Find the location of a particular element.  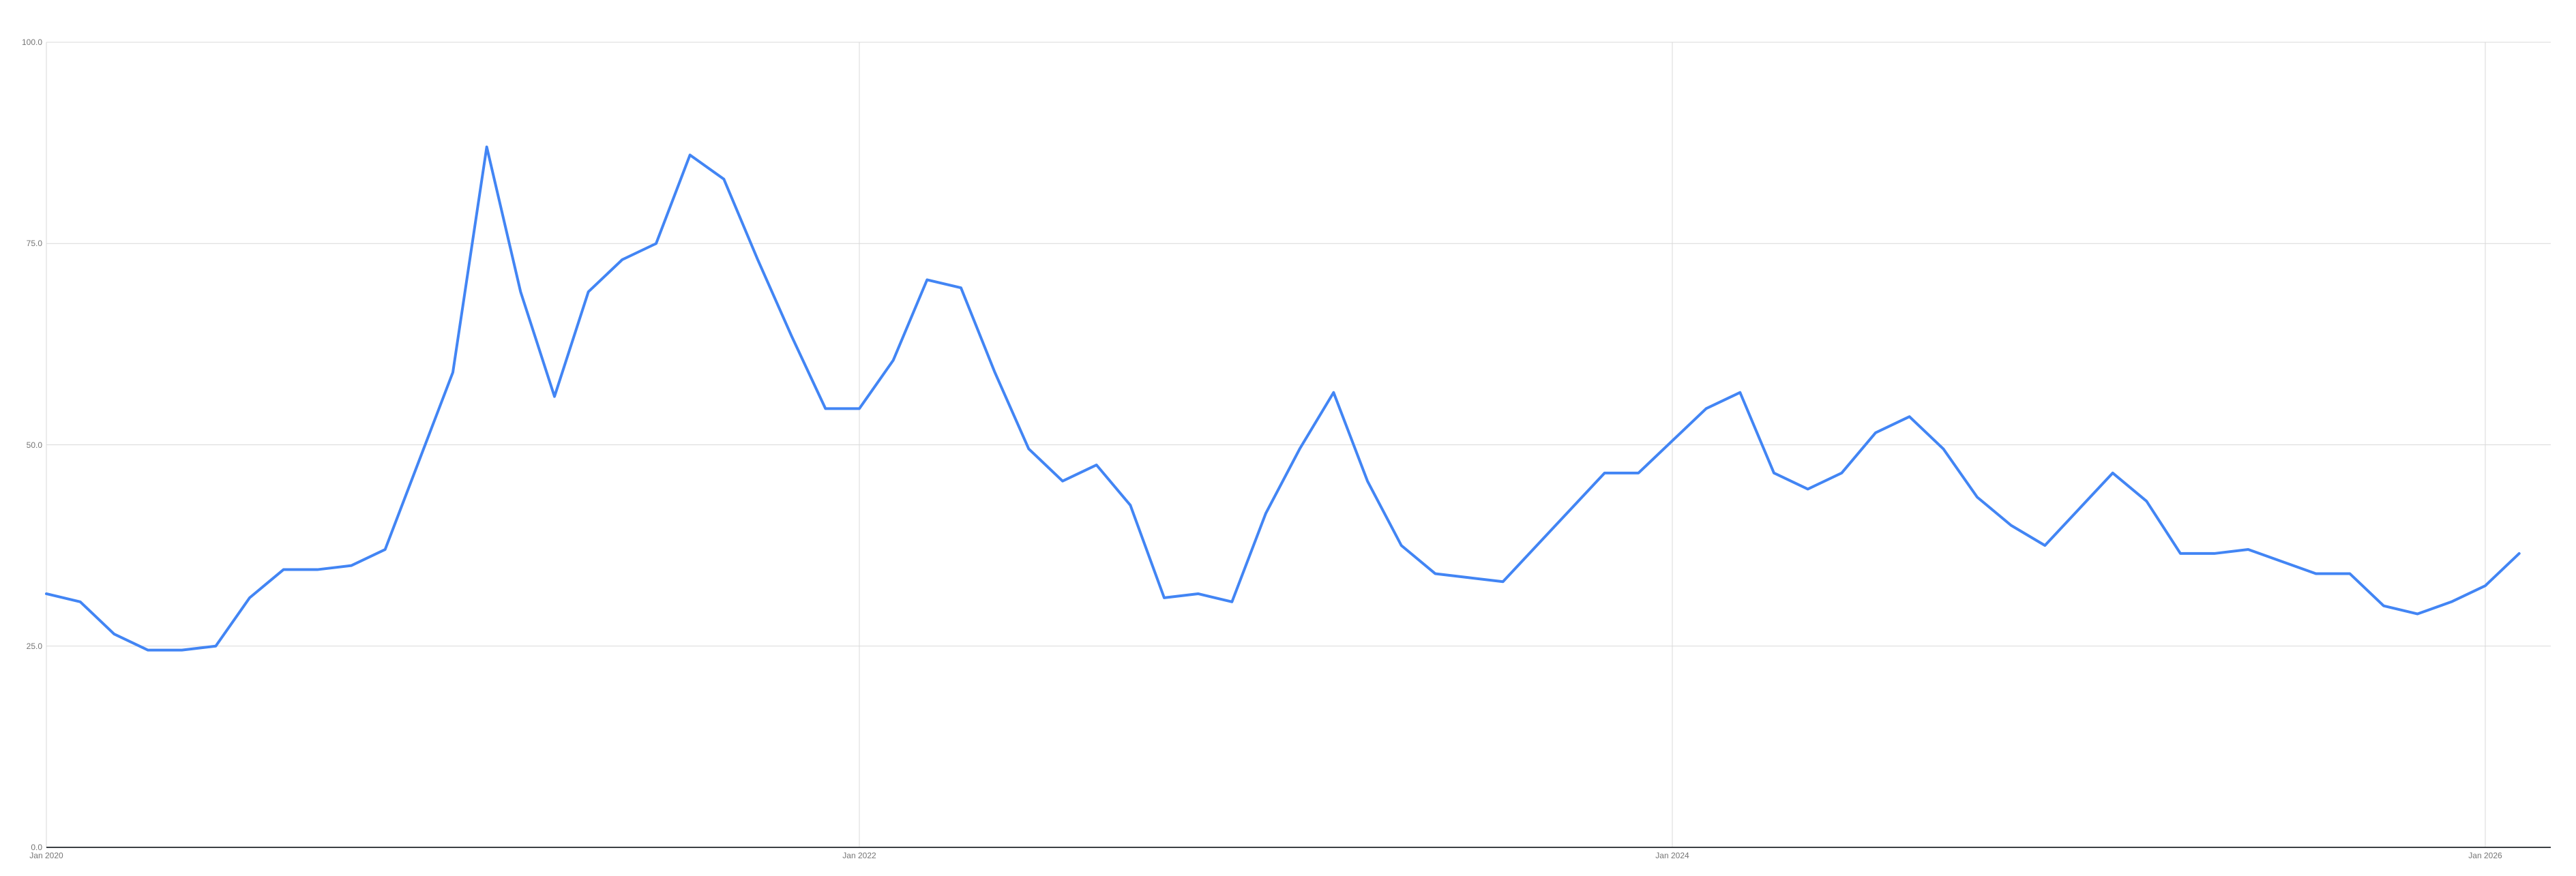

y-tick-label: 75.0 is located at coordinates (34, 244).